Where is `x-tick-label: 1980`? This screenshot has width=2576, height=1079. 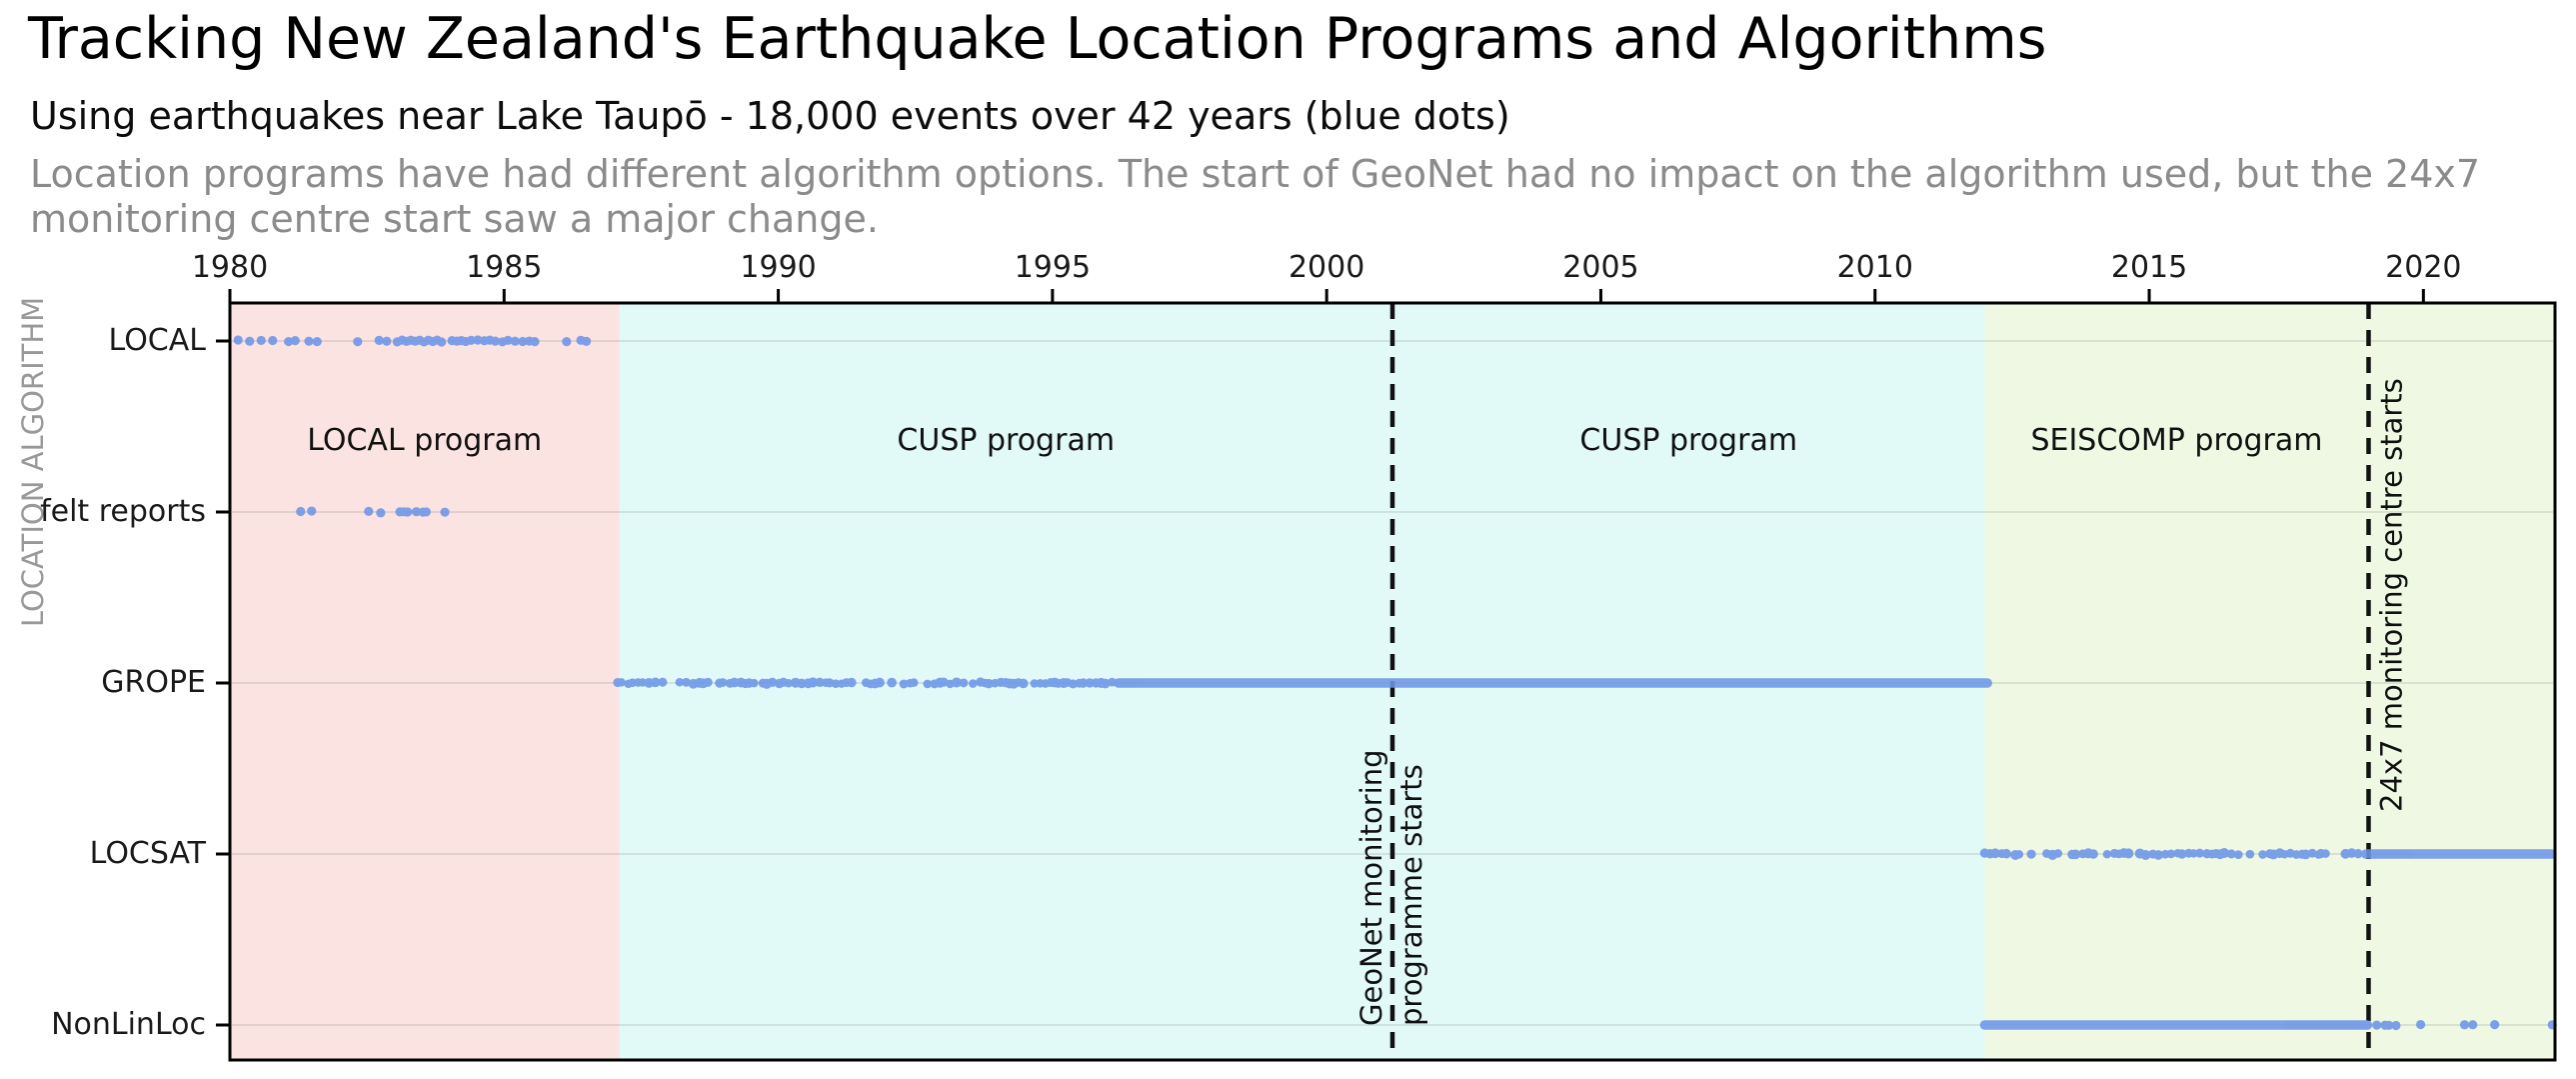
x-tick-label: 1980 is located at coordinates (230, 267).